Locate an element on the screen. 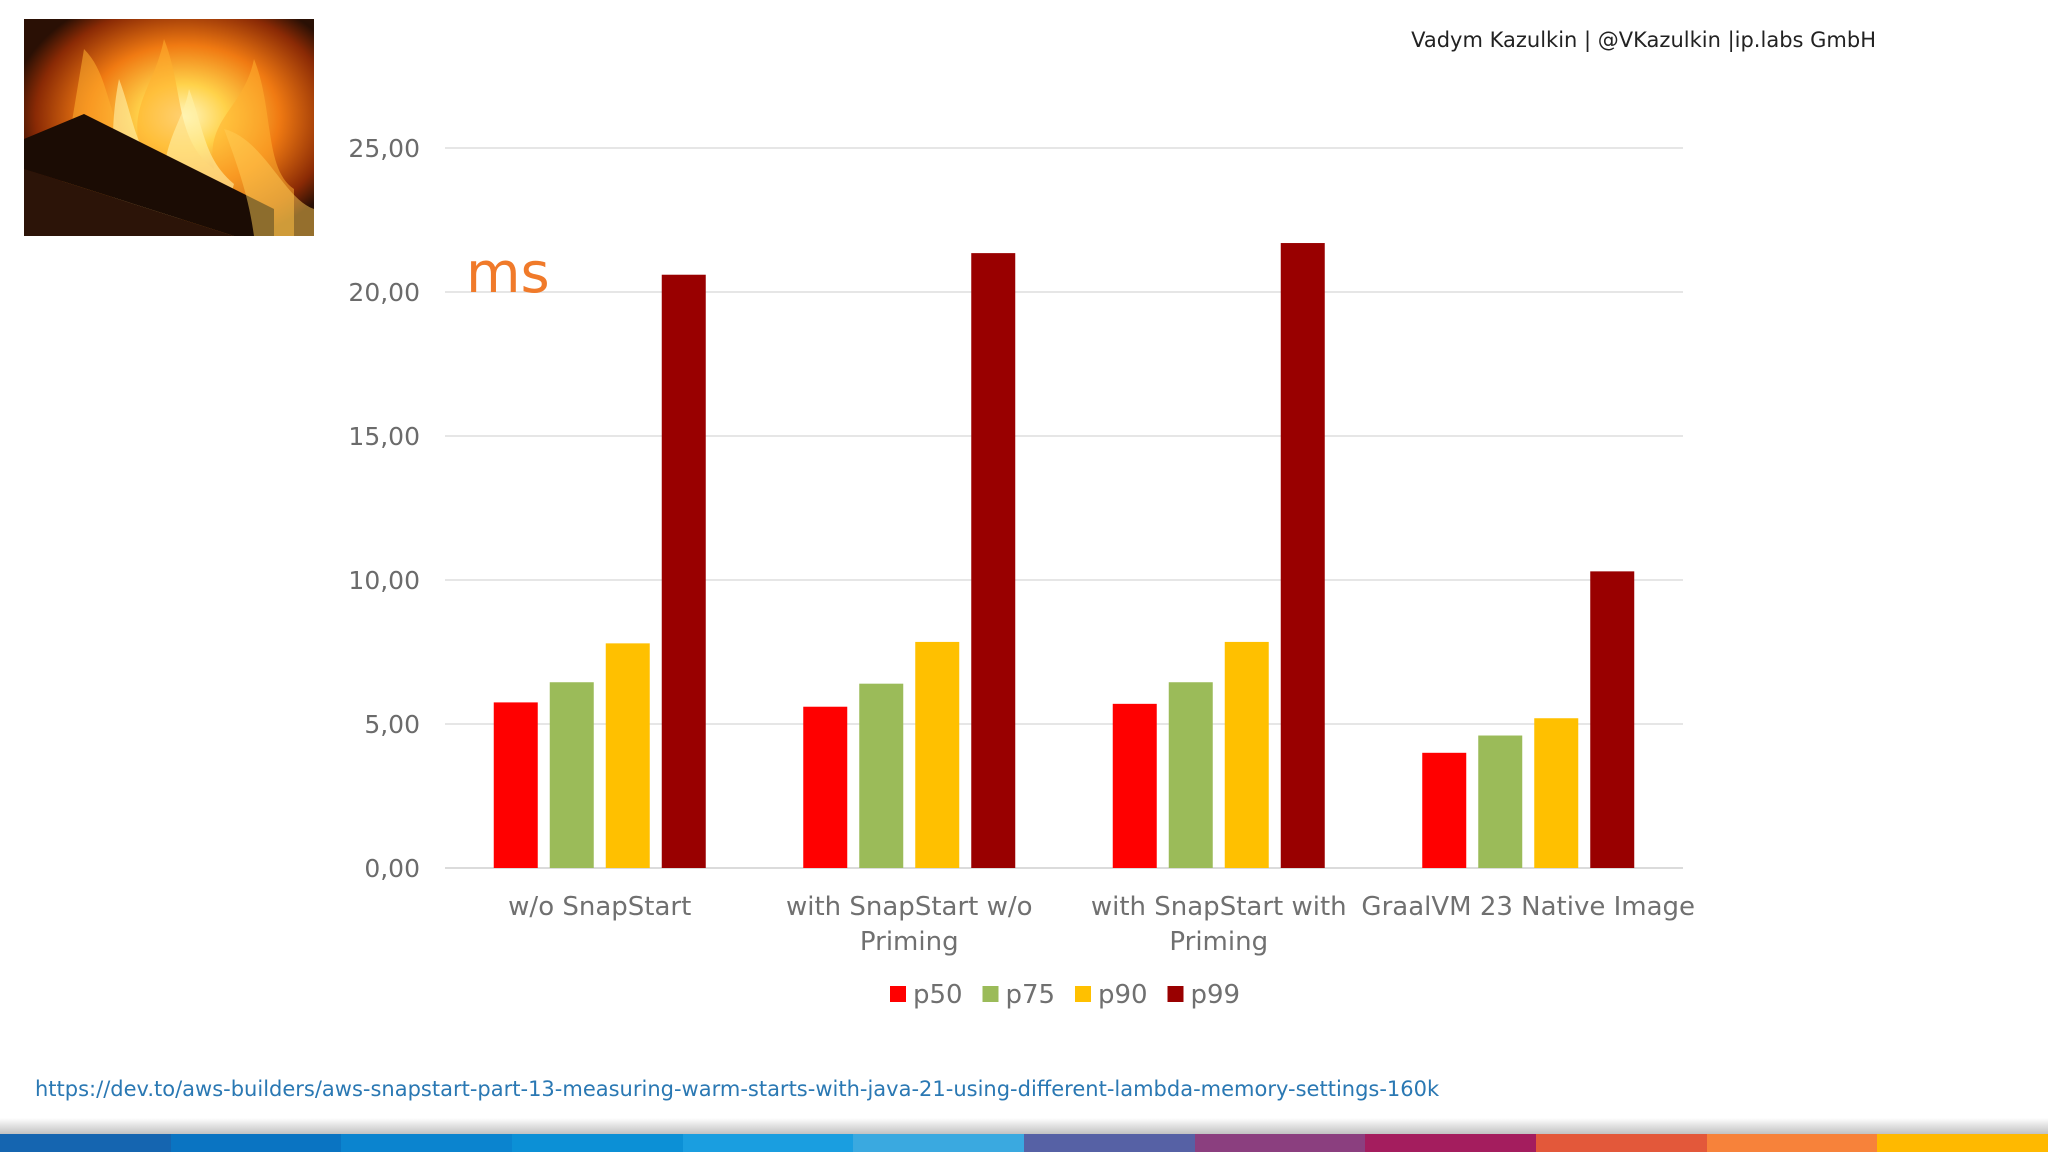 The image size is (2048, 1152). legend-swatch-p99 is located at coordinates (1175, 994).